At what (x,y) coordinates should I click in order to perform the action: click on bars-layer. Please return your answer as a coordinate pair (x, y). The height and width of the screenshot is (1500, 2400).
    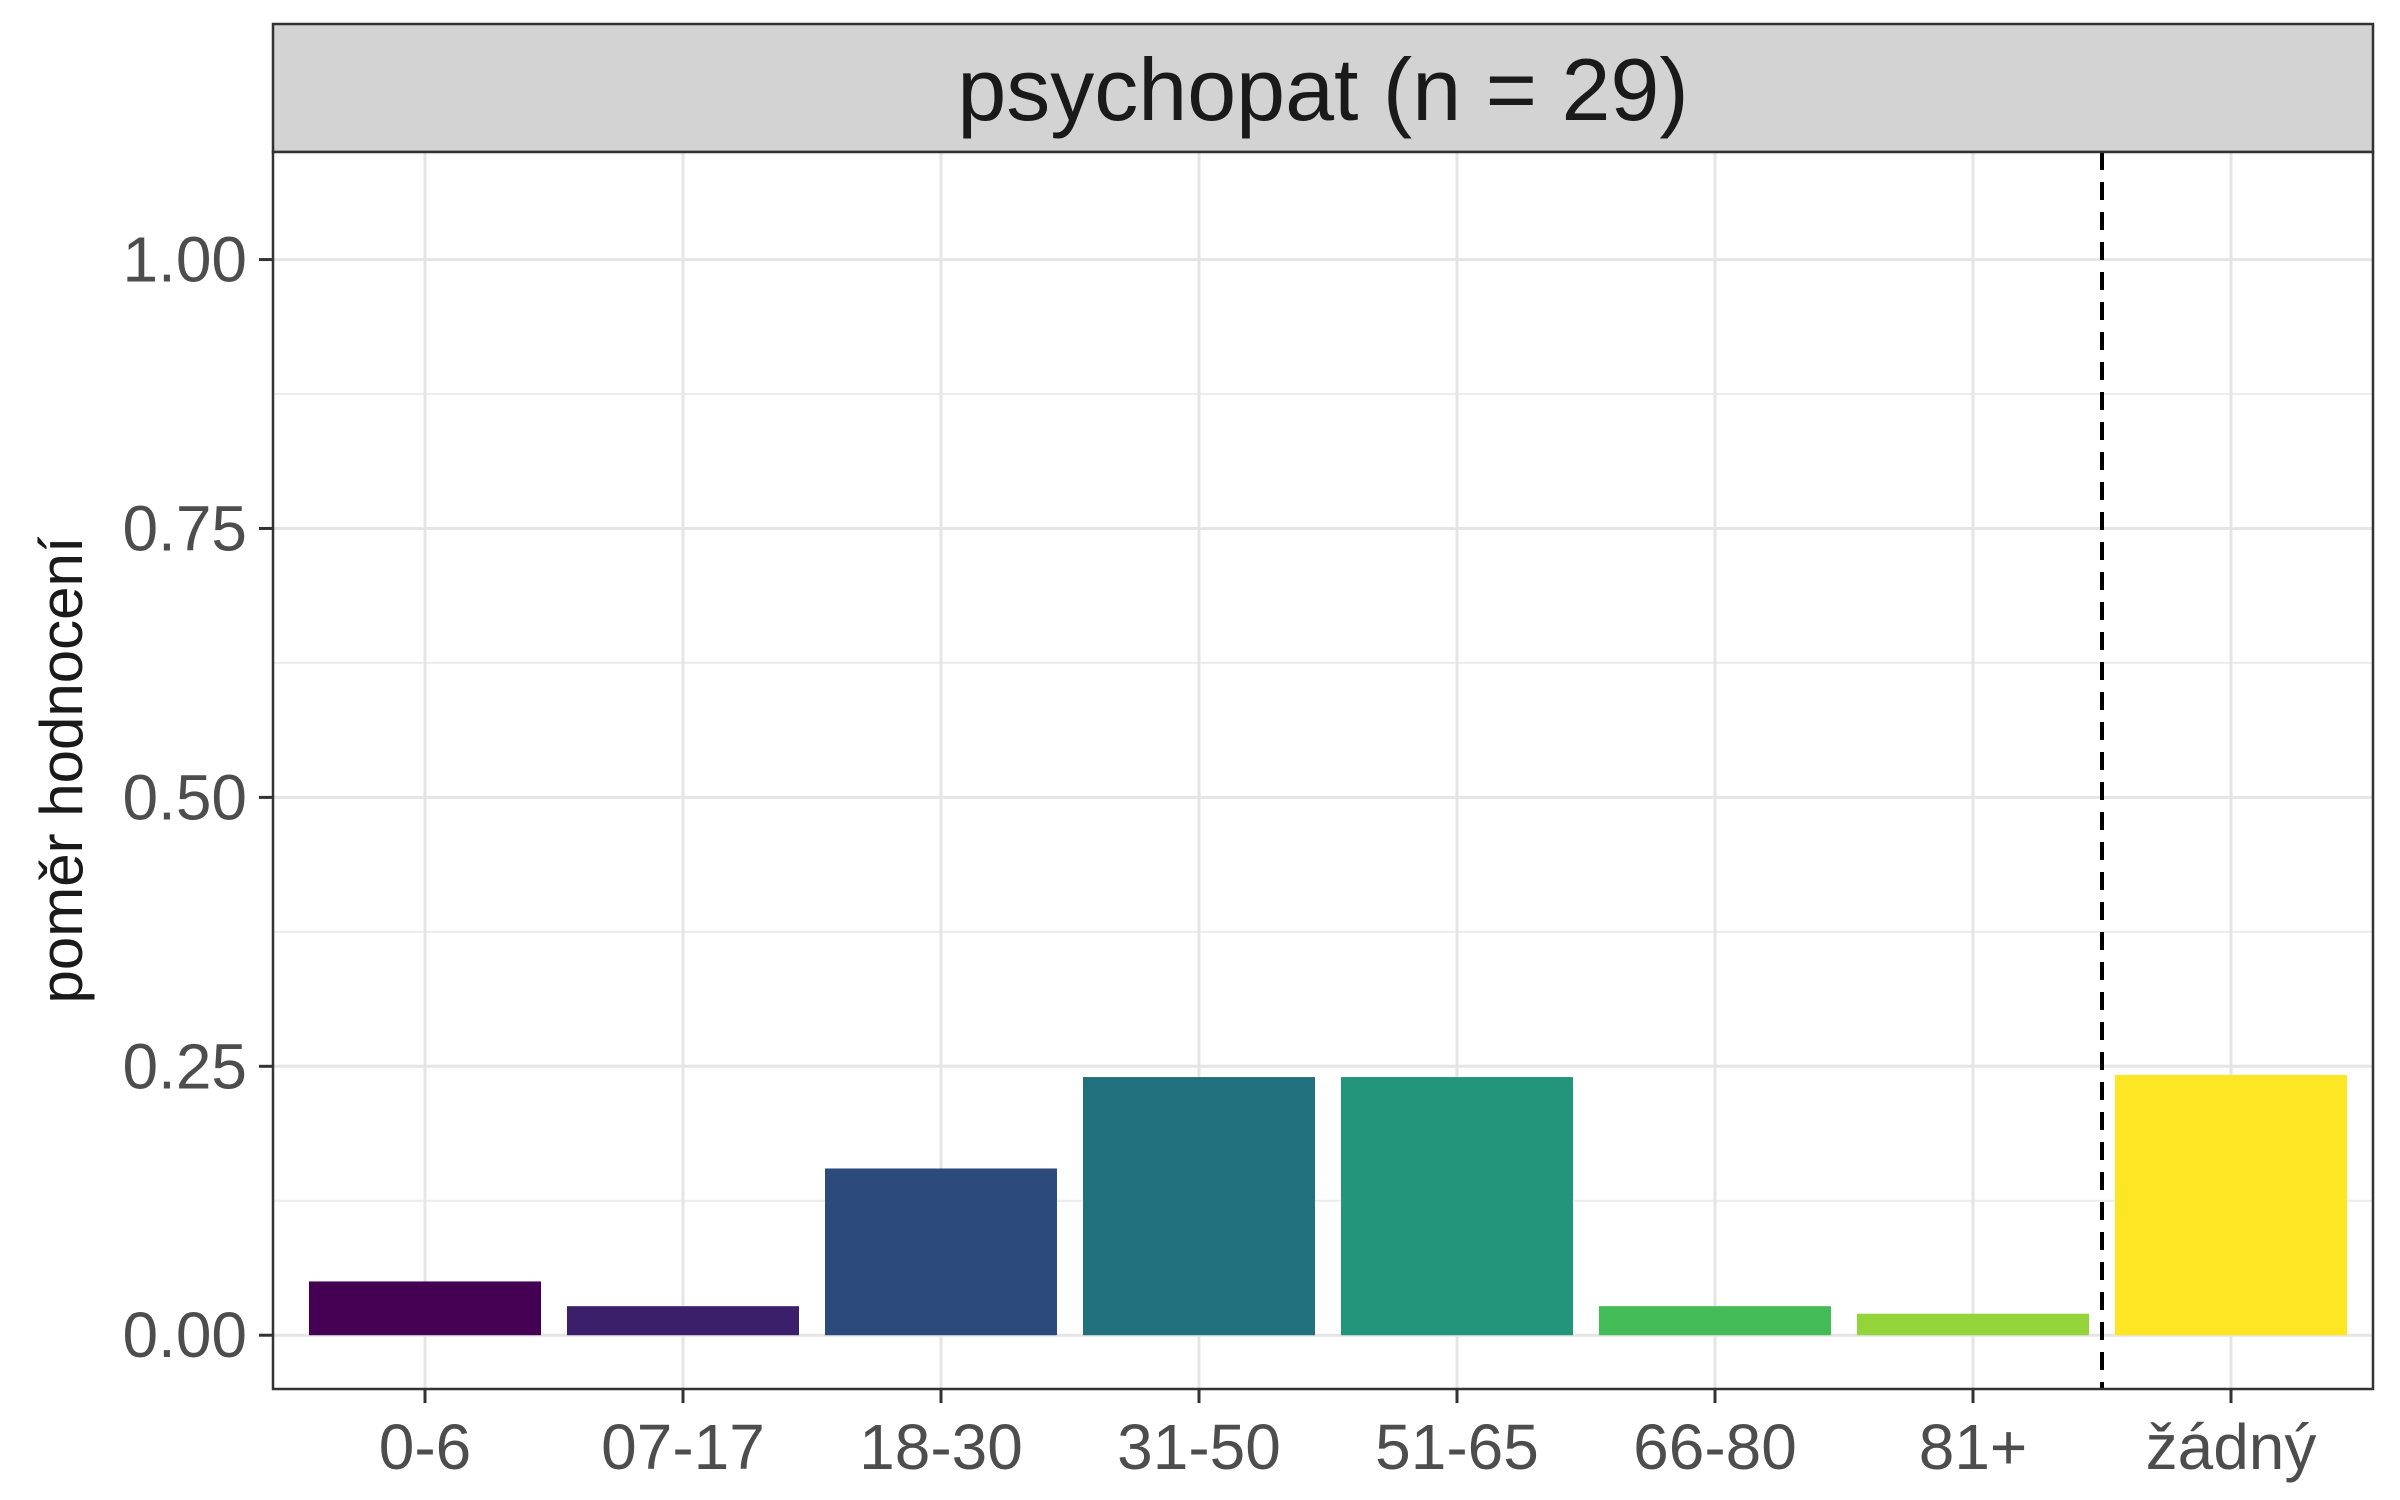
    Looking at the image, I should click on (1328, 1205).